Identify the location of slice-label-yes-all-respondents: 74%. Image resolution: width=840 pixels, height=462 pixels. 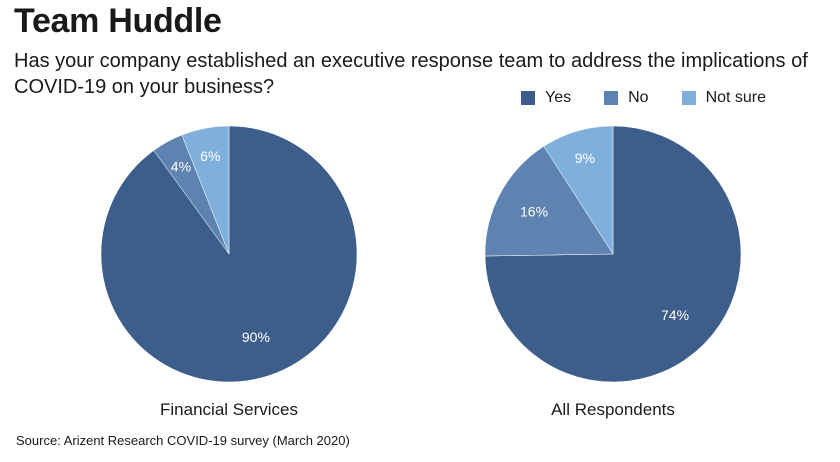
(675, 315).